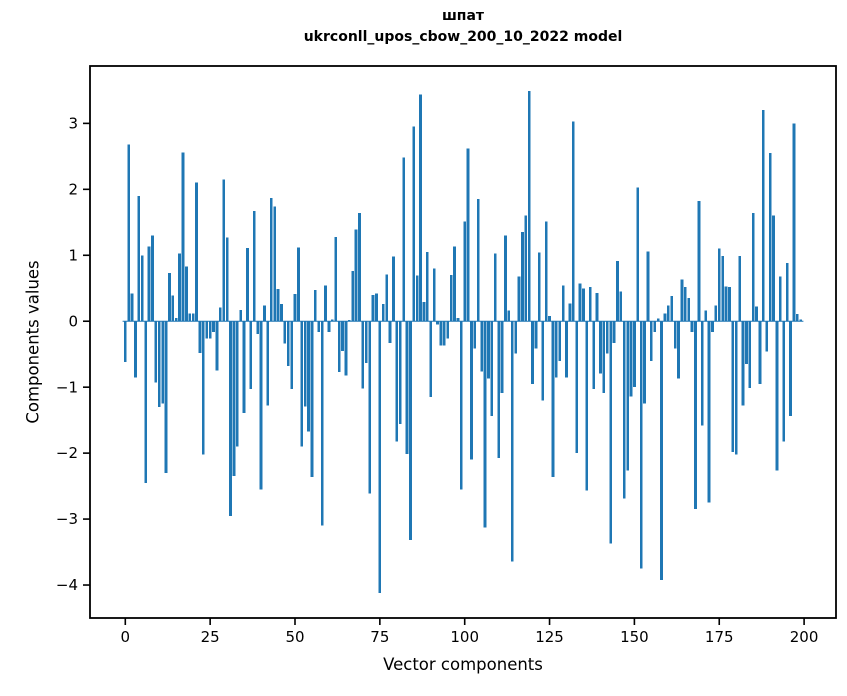  I want to click on x-tick-label: 125, so click(549, 637).